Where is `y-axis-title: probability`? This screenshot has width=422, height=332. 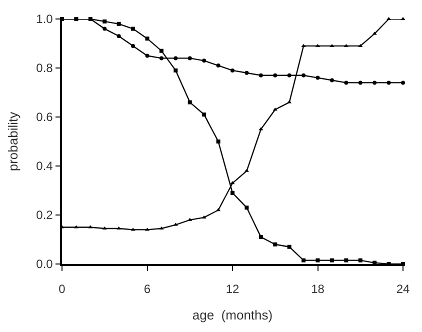
y-axis-title: probability is located at coordinates (13, 141).